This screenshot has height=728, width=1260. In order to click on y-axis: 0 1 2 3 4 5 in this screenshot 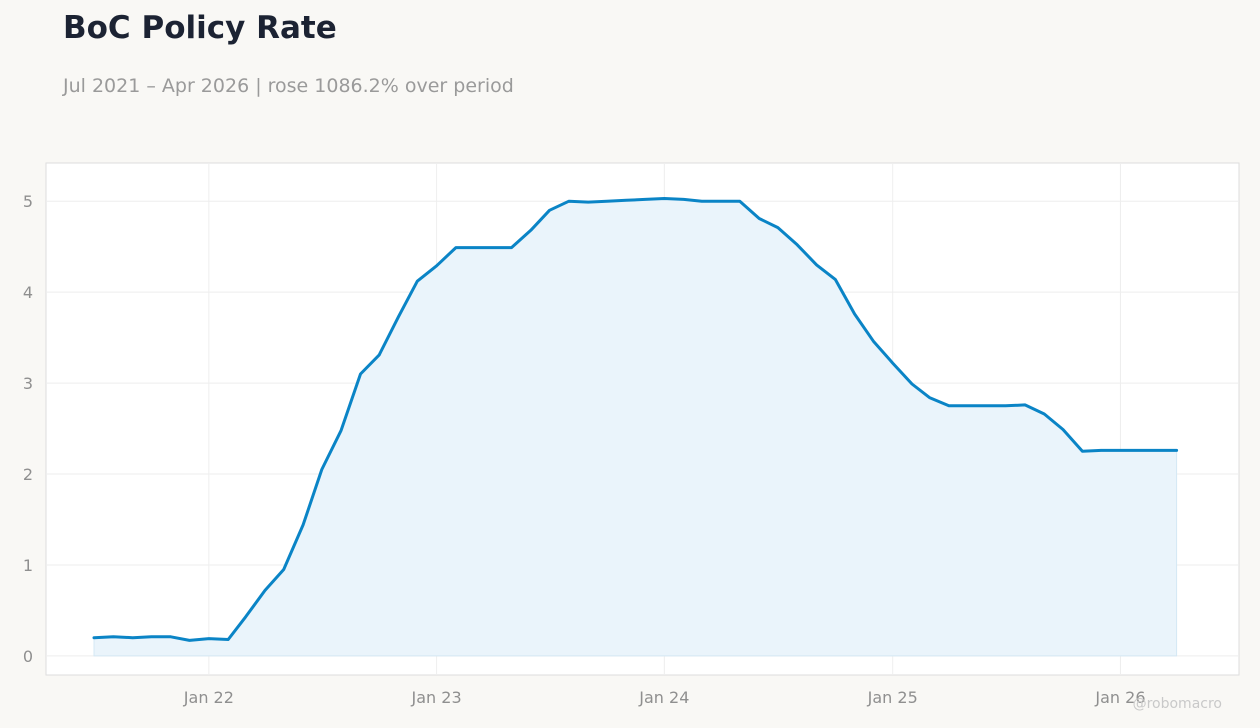, I will do `click(28, 429)`.